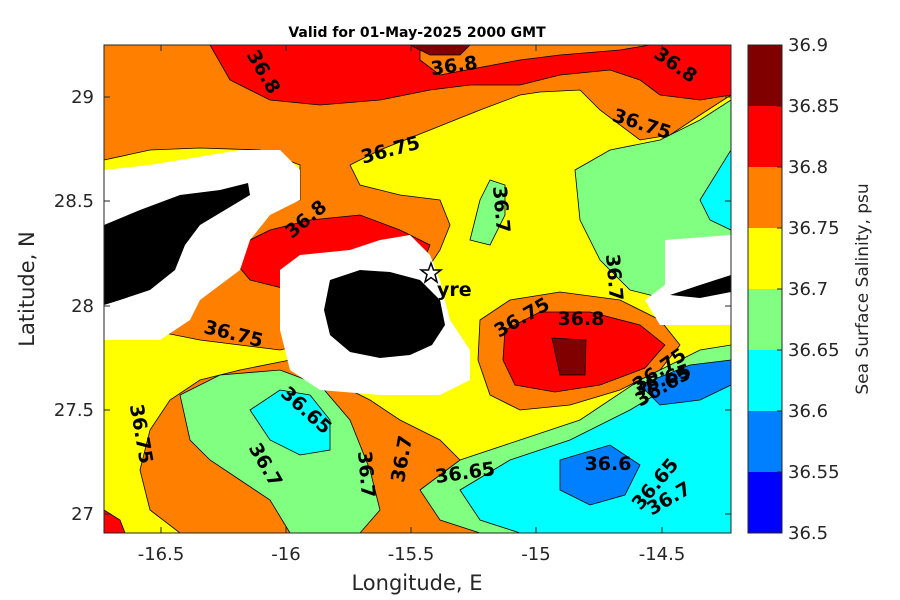 The height and width of the screenshot is (600, 900). Describe the element at coordinates (454, 290) in the screenshot. I see `site-label: yre` at that location.